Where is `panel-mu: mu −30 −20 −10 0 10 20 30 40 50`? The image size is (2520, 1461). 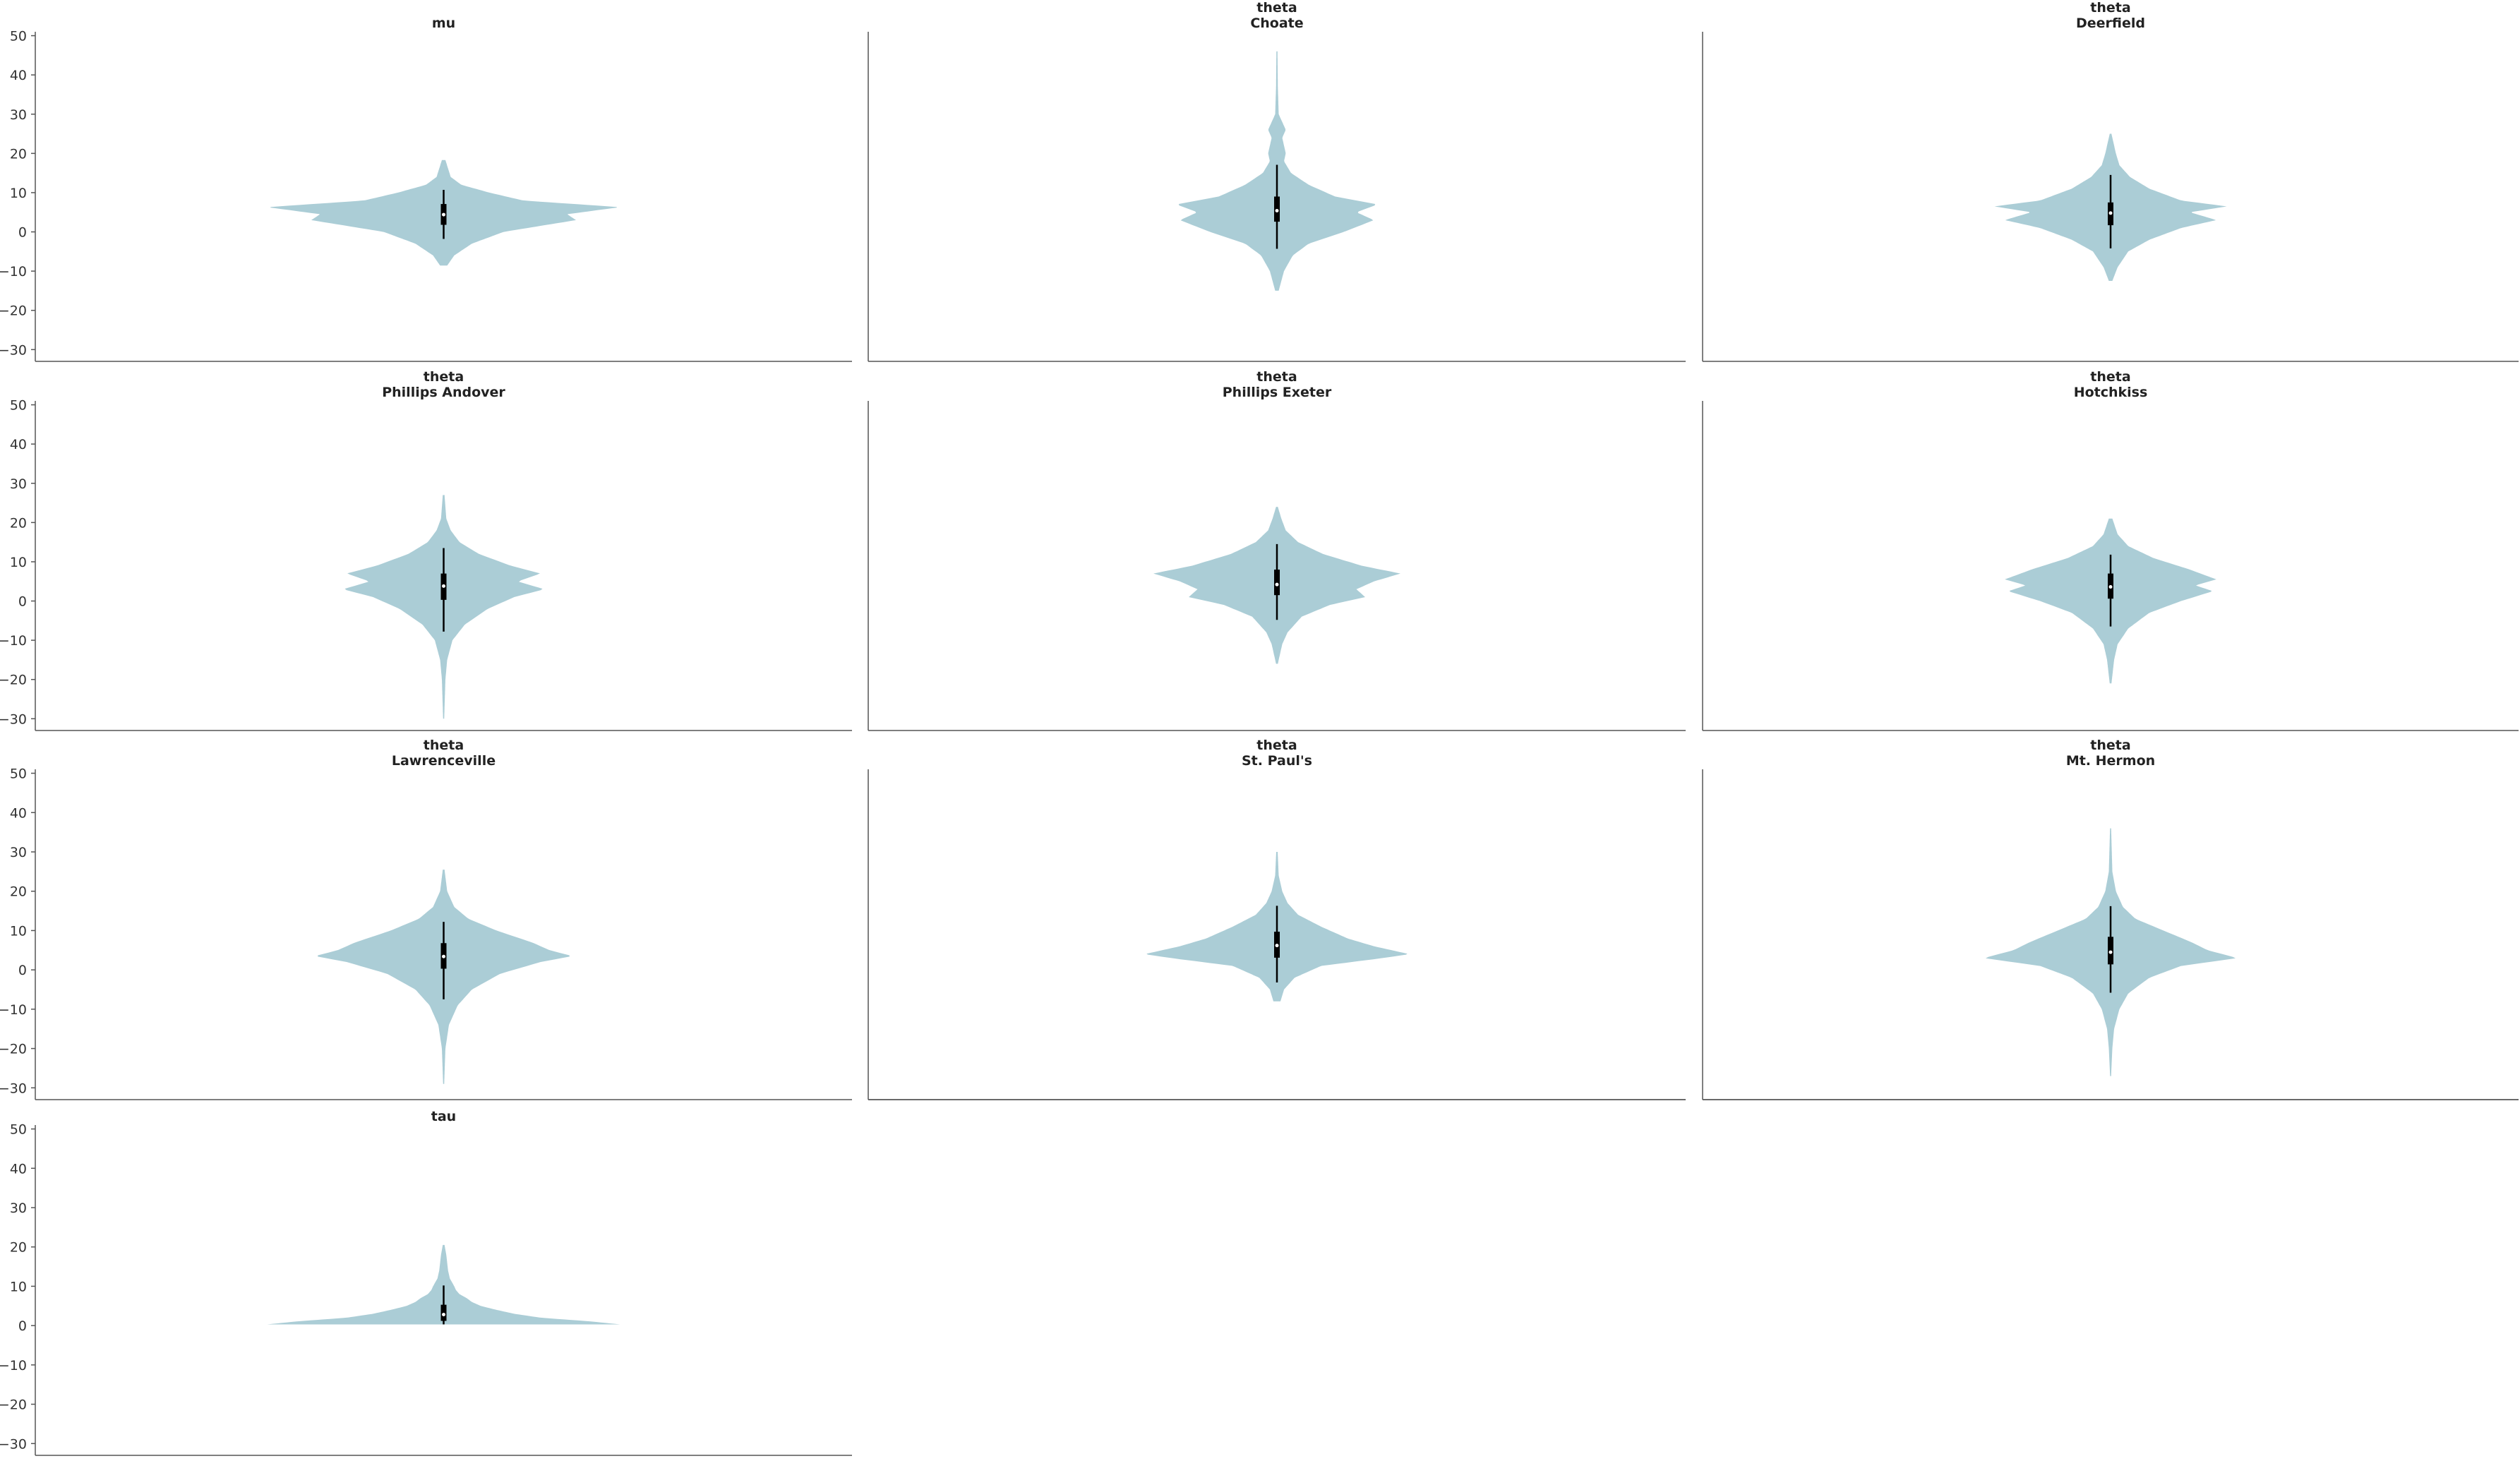
panel-mu: mu −30 −20 −10 0 10 20 30 40 50 is located at coordinates (426, 189).